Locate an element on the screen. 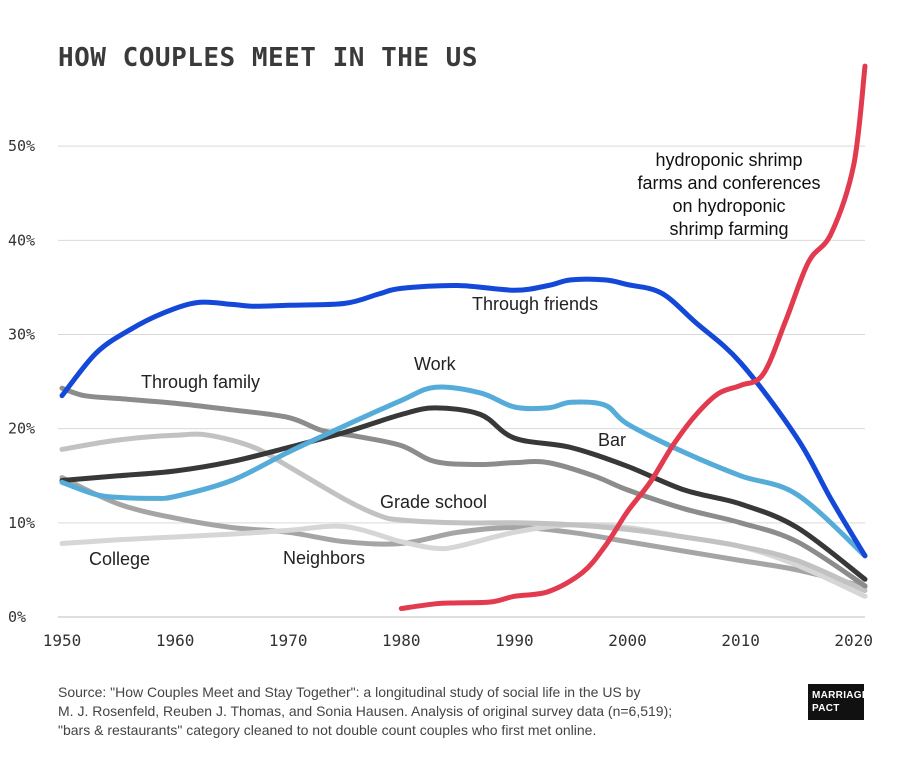  x-tick-label: 1960 is located at coordinates (175, 640).